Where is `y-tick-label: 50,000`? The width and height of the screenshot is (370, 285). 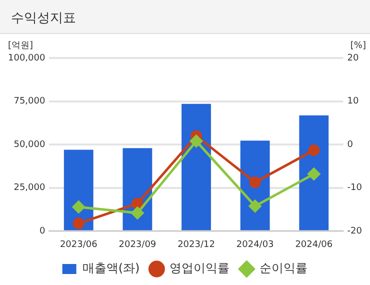 y-tick-label: 50,000 is located at coordinates (30, 145).